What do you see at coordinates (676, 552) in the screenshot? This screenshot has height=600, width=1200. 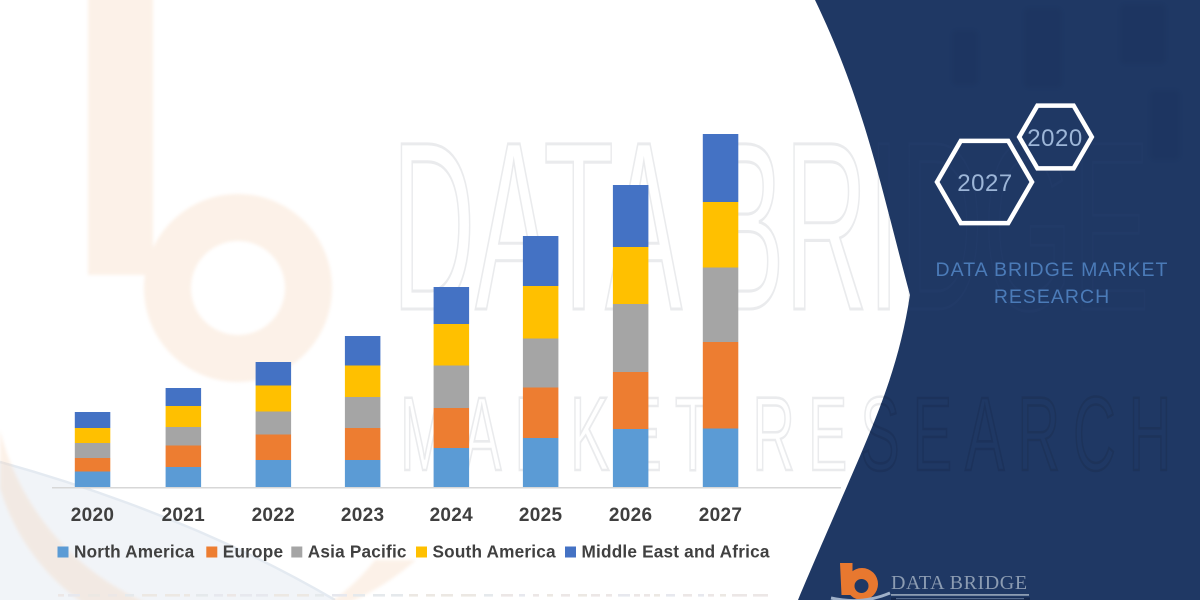 I see `svg-text: Middle East and Africa` at bounding box center [676, 552].